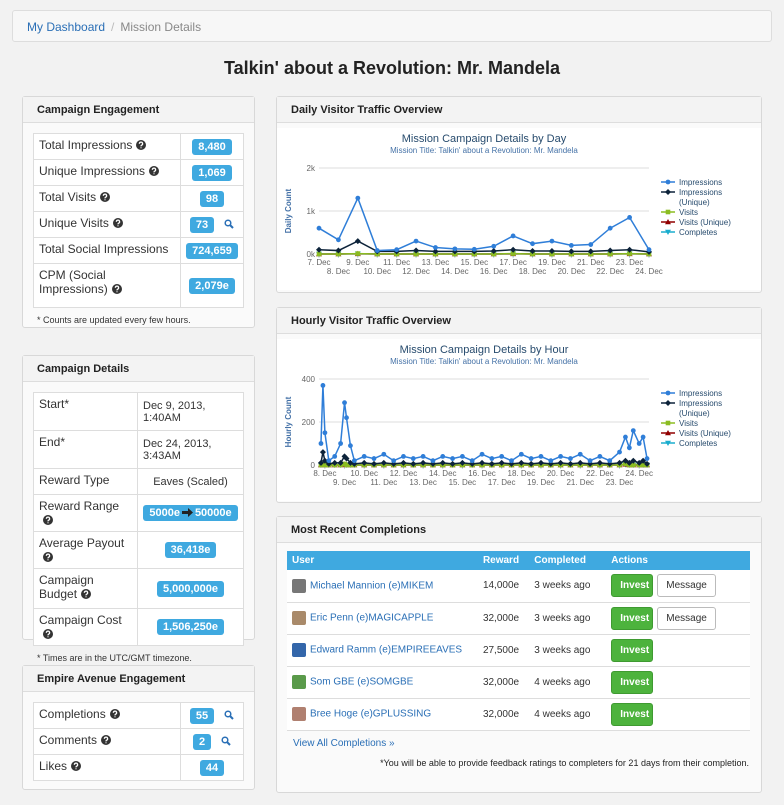 This screenshot has height=805, width=784. I want to click on user-link: Edward Ramm (e)EMPIREEAVES, so click(386, 650).